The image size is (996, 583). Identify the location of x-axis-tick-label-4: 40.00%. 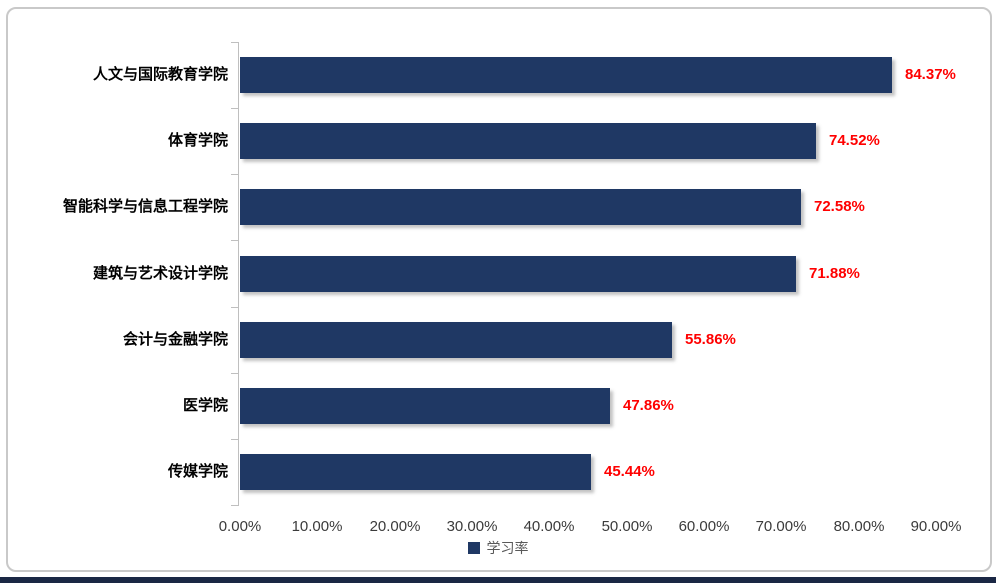
(549, 526).